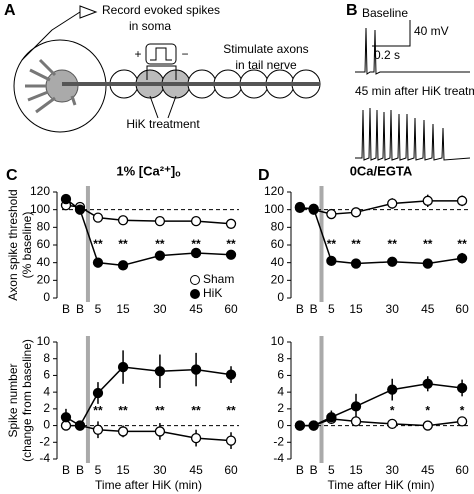 Image resolution: width=474 pixels, height=494 pixels. What do you see at coordinates (44, 262) in the screenshot?
I see `y-tick-label: 40` at bounding box center [44, 262].